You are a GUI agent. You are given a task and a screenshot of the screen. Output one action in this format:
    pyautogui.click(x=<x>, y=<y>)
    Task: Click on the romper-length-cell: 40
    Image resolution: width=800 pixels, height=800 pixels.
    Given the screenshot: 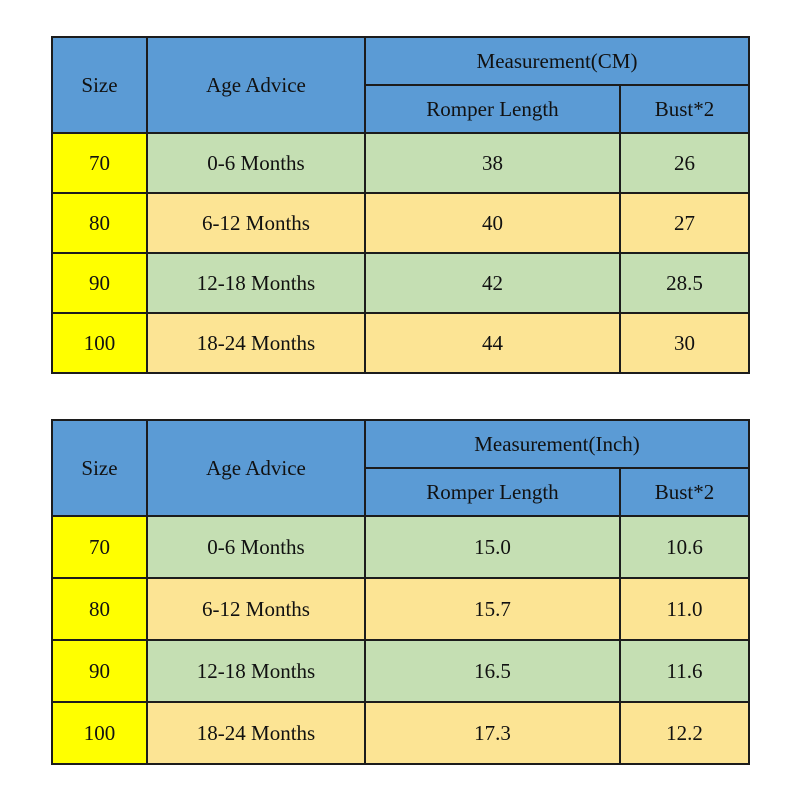 What is the action you would take?
    pyautogui.click(x=492, y=223)
    